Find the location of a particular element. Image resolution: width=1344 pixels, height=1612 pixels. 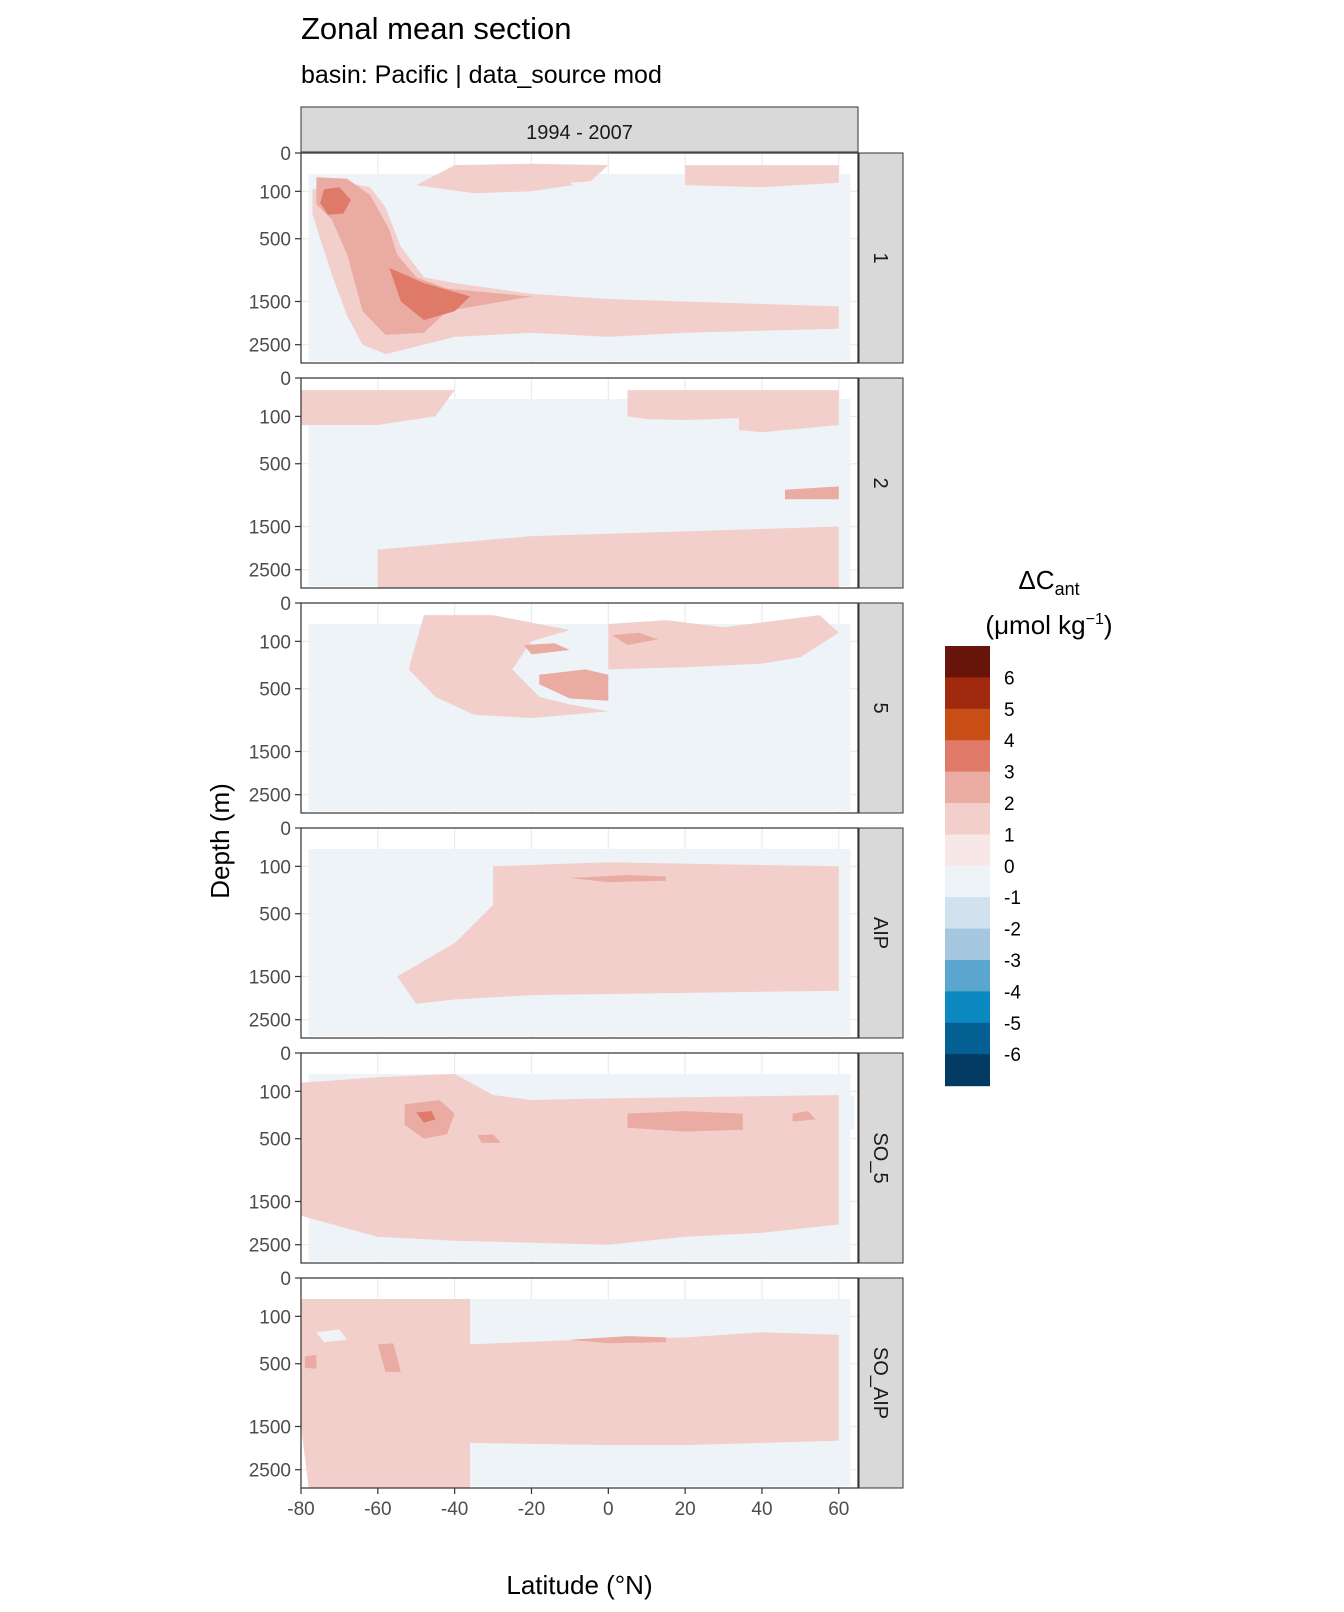

panel-1: 1 0 100 500 1500 2500 is located at coordinates (576, 254).